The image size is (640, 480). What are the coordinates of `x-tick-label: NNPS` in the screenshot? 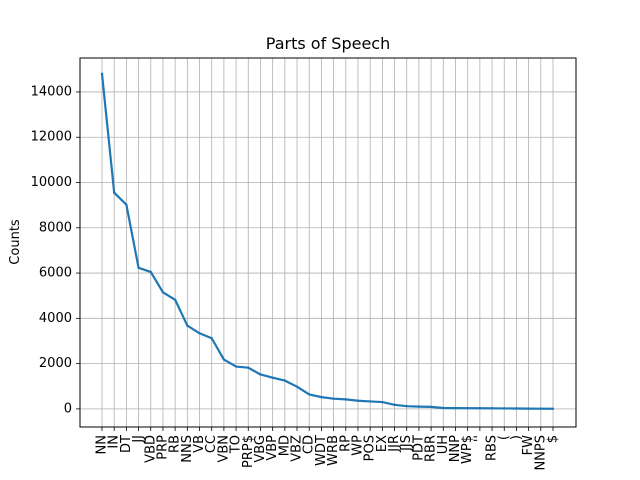 It's located at (540, 453).